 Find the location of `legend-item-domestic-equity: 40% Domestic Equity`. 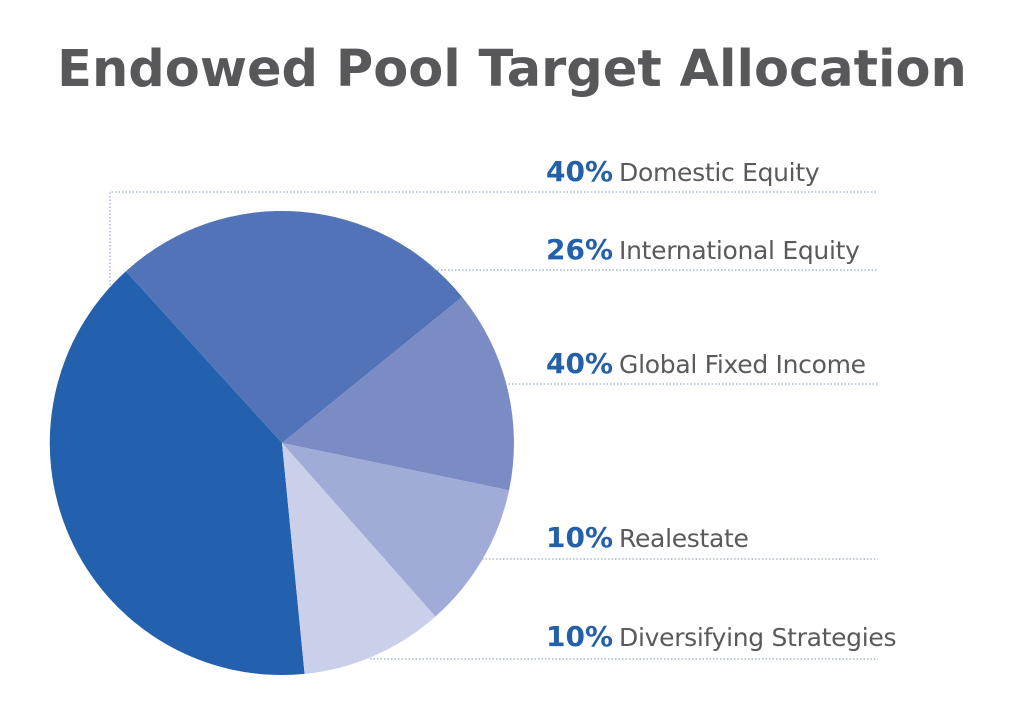

legend-item-domestic-equity: 40% Domestic Equity is located at coordinates (683, 171).